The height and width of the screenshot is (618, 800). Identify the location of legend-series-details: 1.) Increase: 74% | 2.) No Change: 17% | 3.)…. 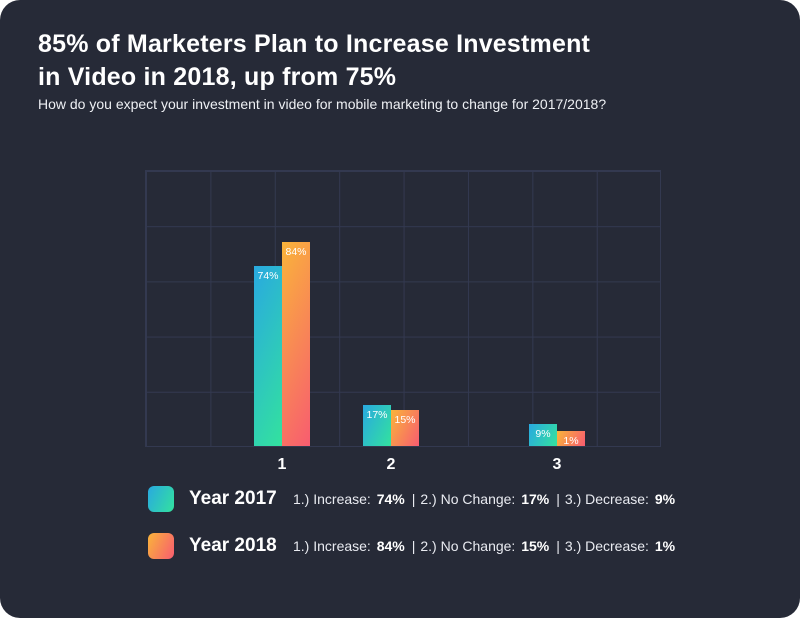
(484, 499).